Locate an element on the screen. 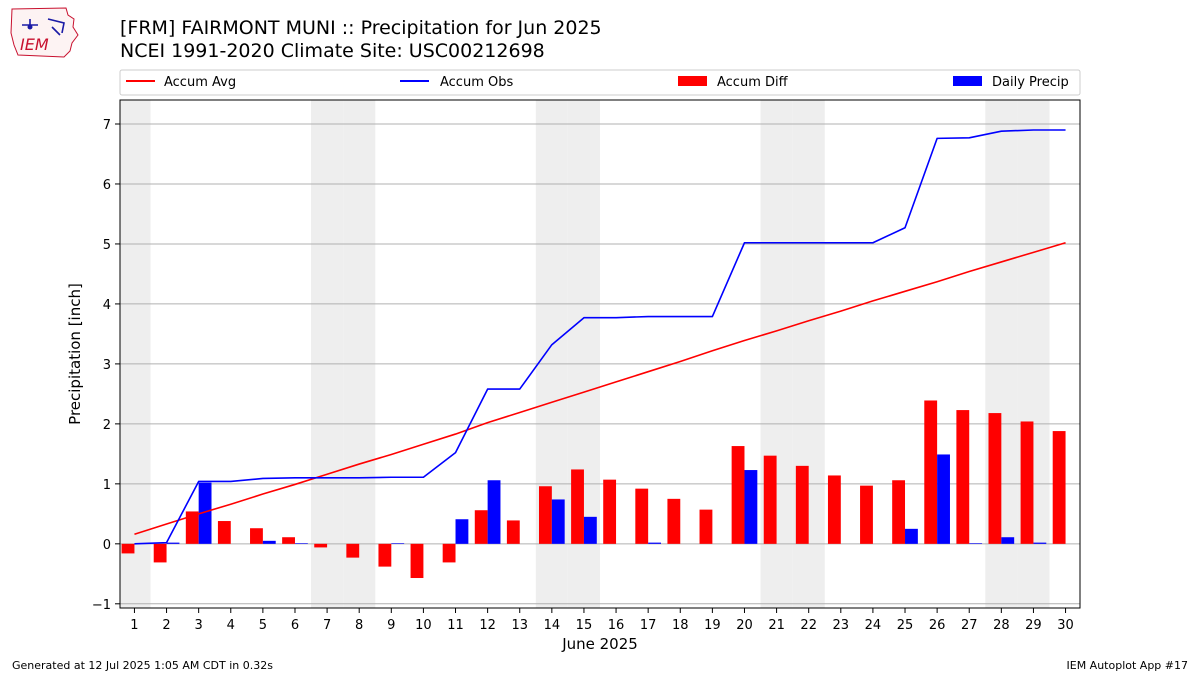  xtick-label-26: 26 is located at coordinates (937, 625).